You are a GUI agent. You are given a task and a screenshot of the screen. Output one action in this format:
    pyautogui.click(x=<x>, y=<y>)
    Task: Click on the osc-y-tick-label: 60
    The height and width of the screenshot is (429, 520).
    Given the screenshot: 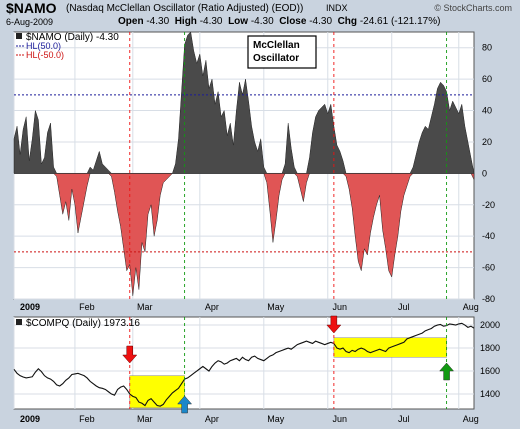 What is the action you would take?
    pyautogui.click(x=487, y=79)
    